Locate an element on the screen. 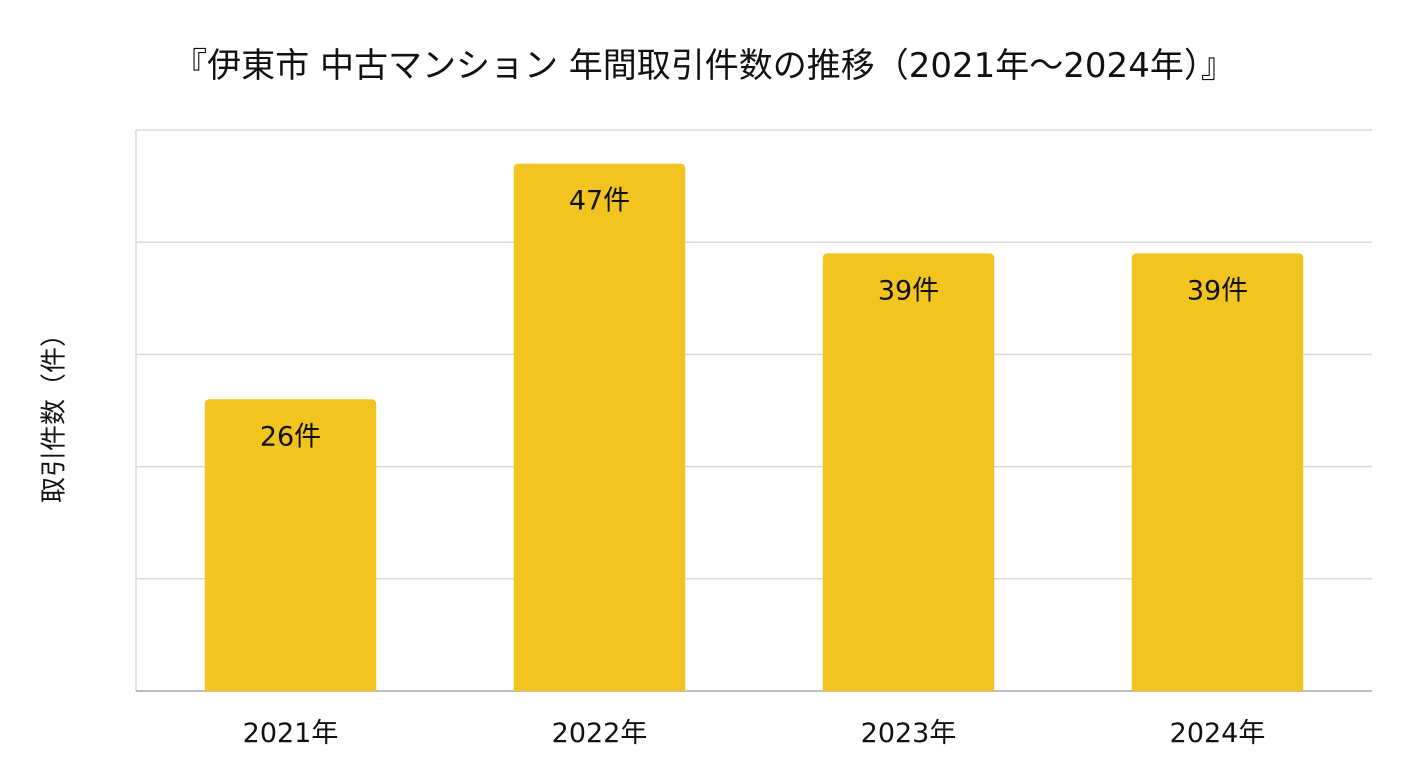 The width and height of the screenshot is (1408, 768). x-tick-label: 2021年 is located at coordinates (291, 733).